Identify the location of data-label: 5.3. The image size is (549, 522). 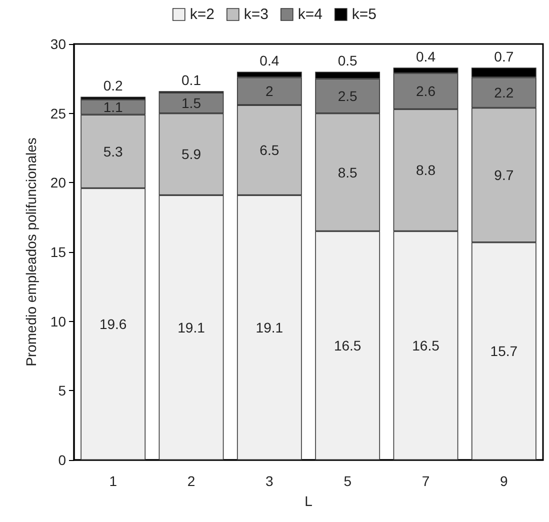
(113, 151).